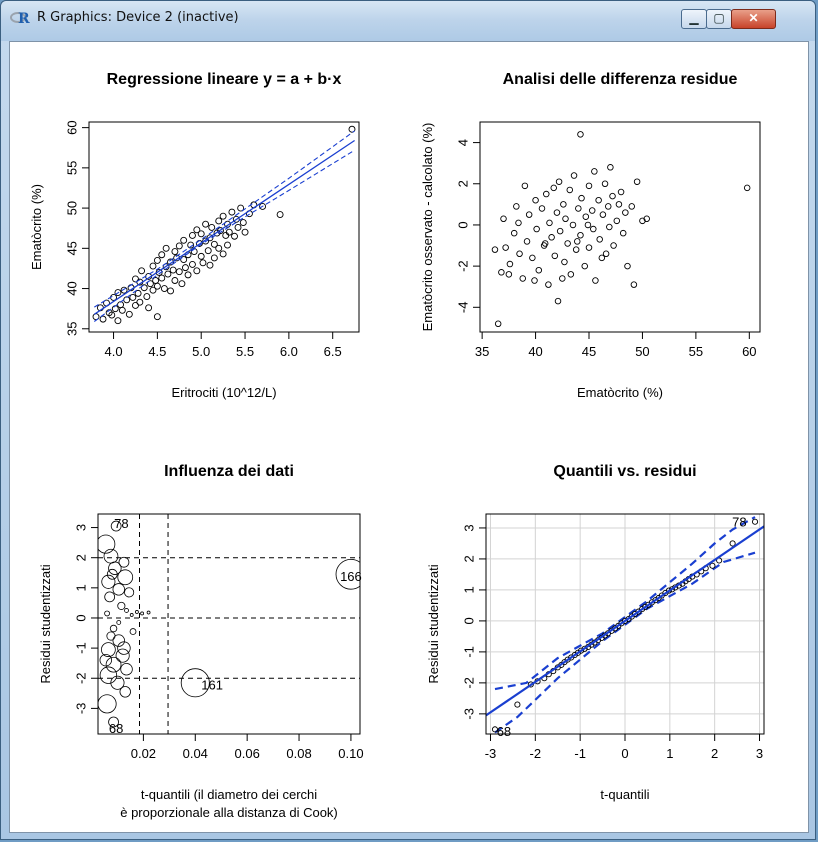 The image size is (818, 842). I want to click on x-tick-label: 55, so click(696, 351).